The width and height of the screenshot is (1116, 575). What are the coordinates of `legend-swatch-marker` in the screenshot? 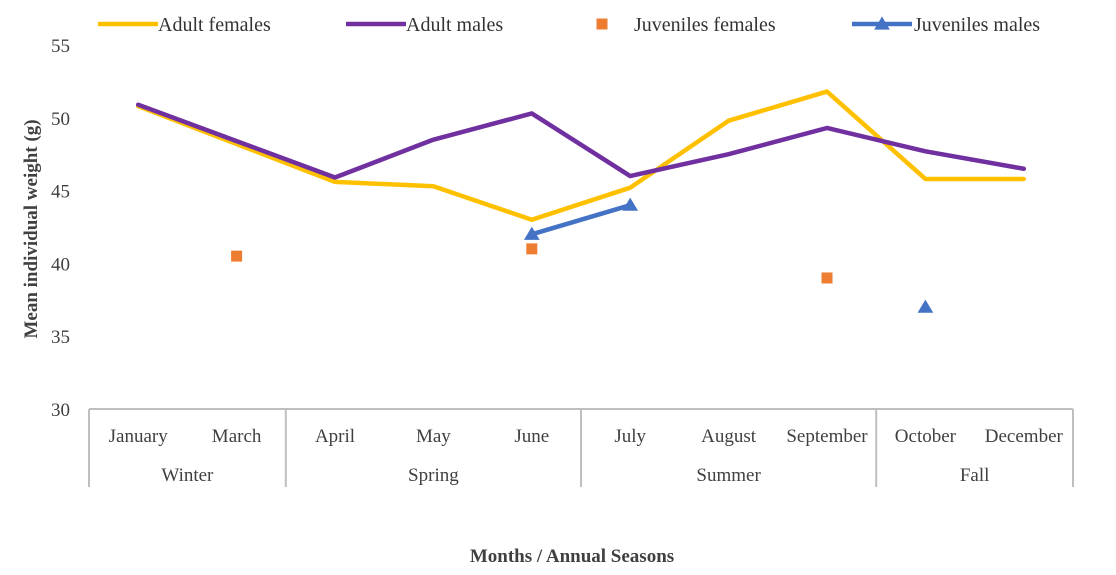 It's located at (882, 23).